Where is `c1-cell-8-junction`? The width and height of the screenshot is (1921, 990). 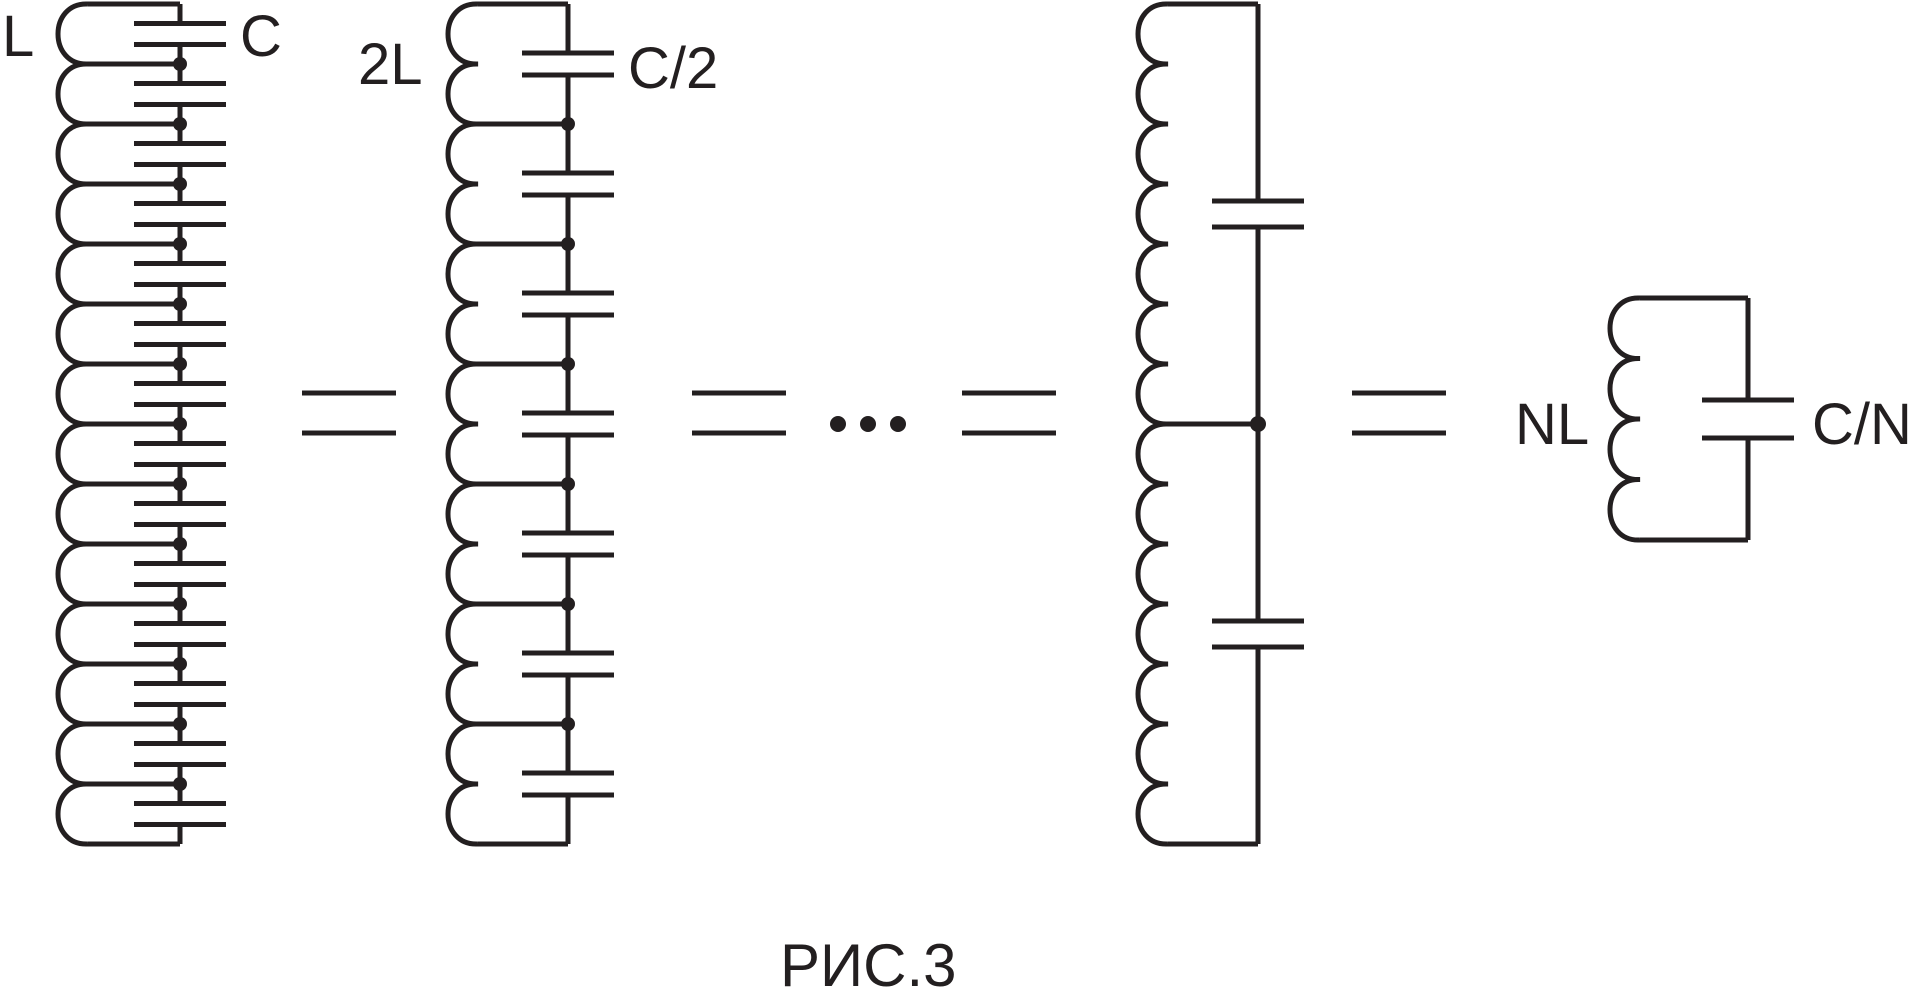
c1-cell-8-junction is located at coordinates (180, 424).